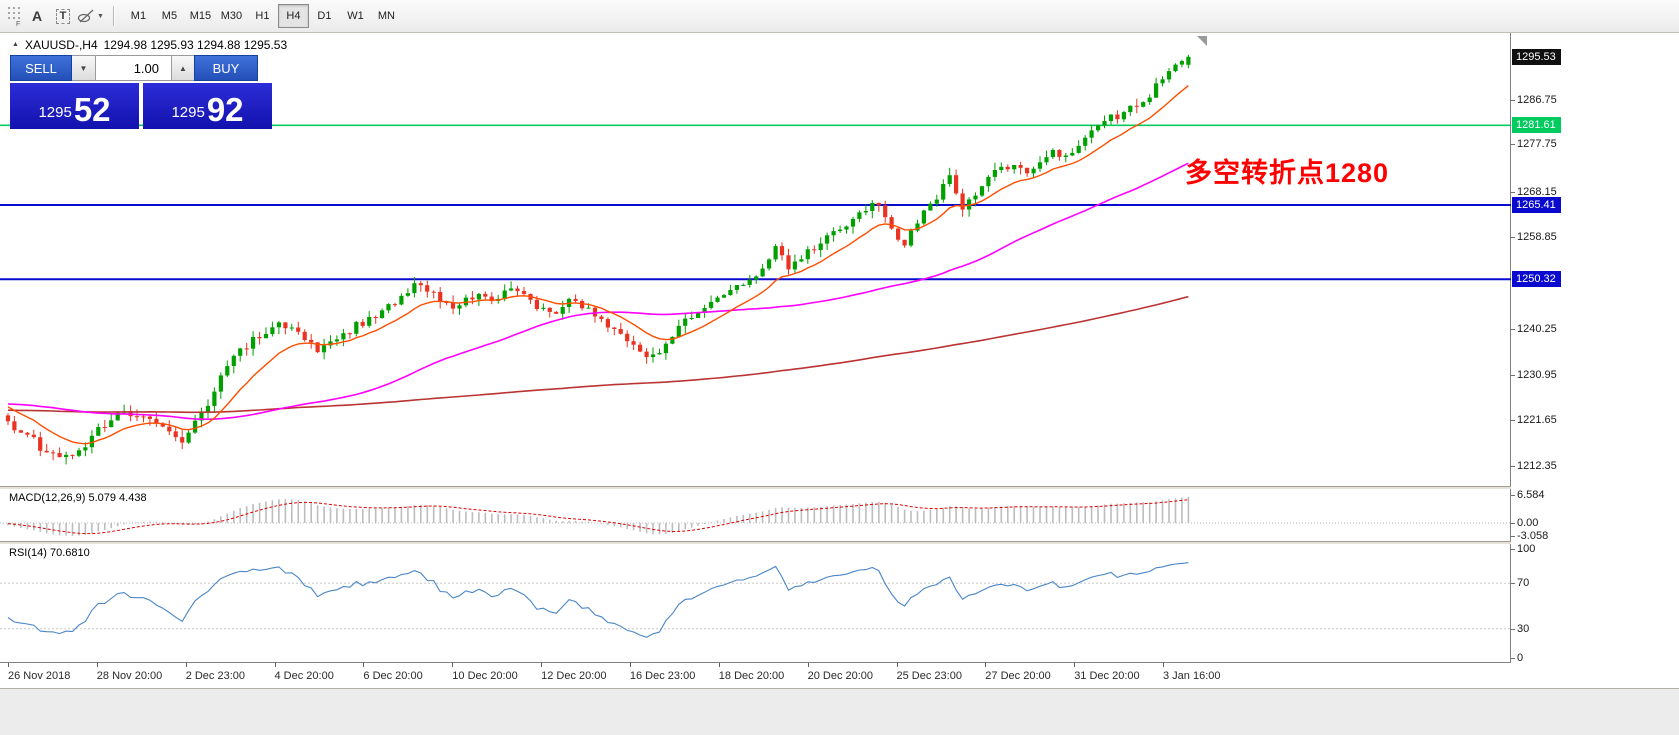  What do you see at coordinates (1202, 41) in the screenshot?
I see `chart-shift-marker` at bounding box center [1202, 41].